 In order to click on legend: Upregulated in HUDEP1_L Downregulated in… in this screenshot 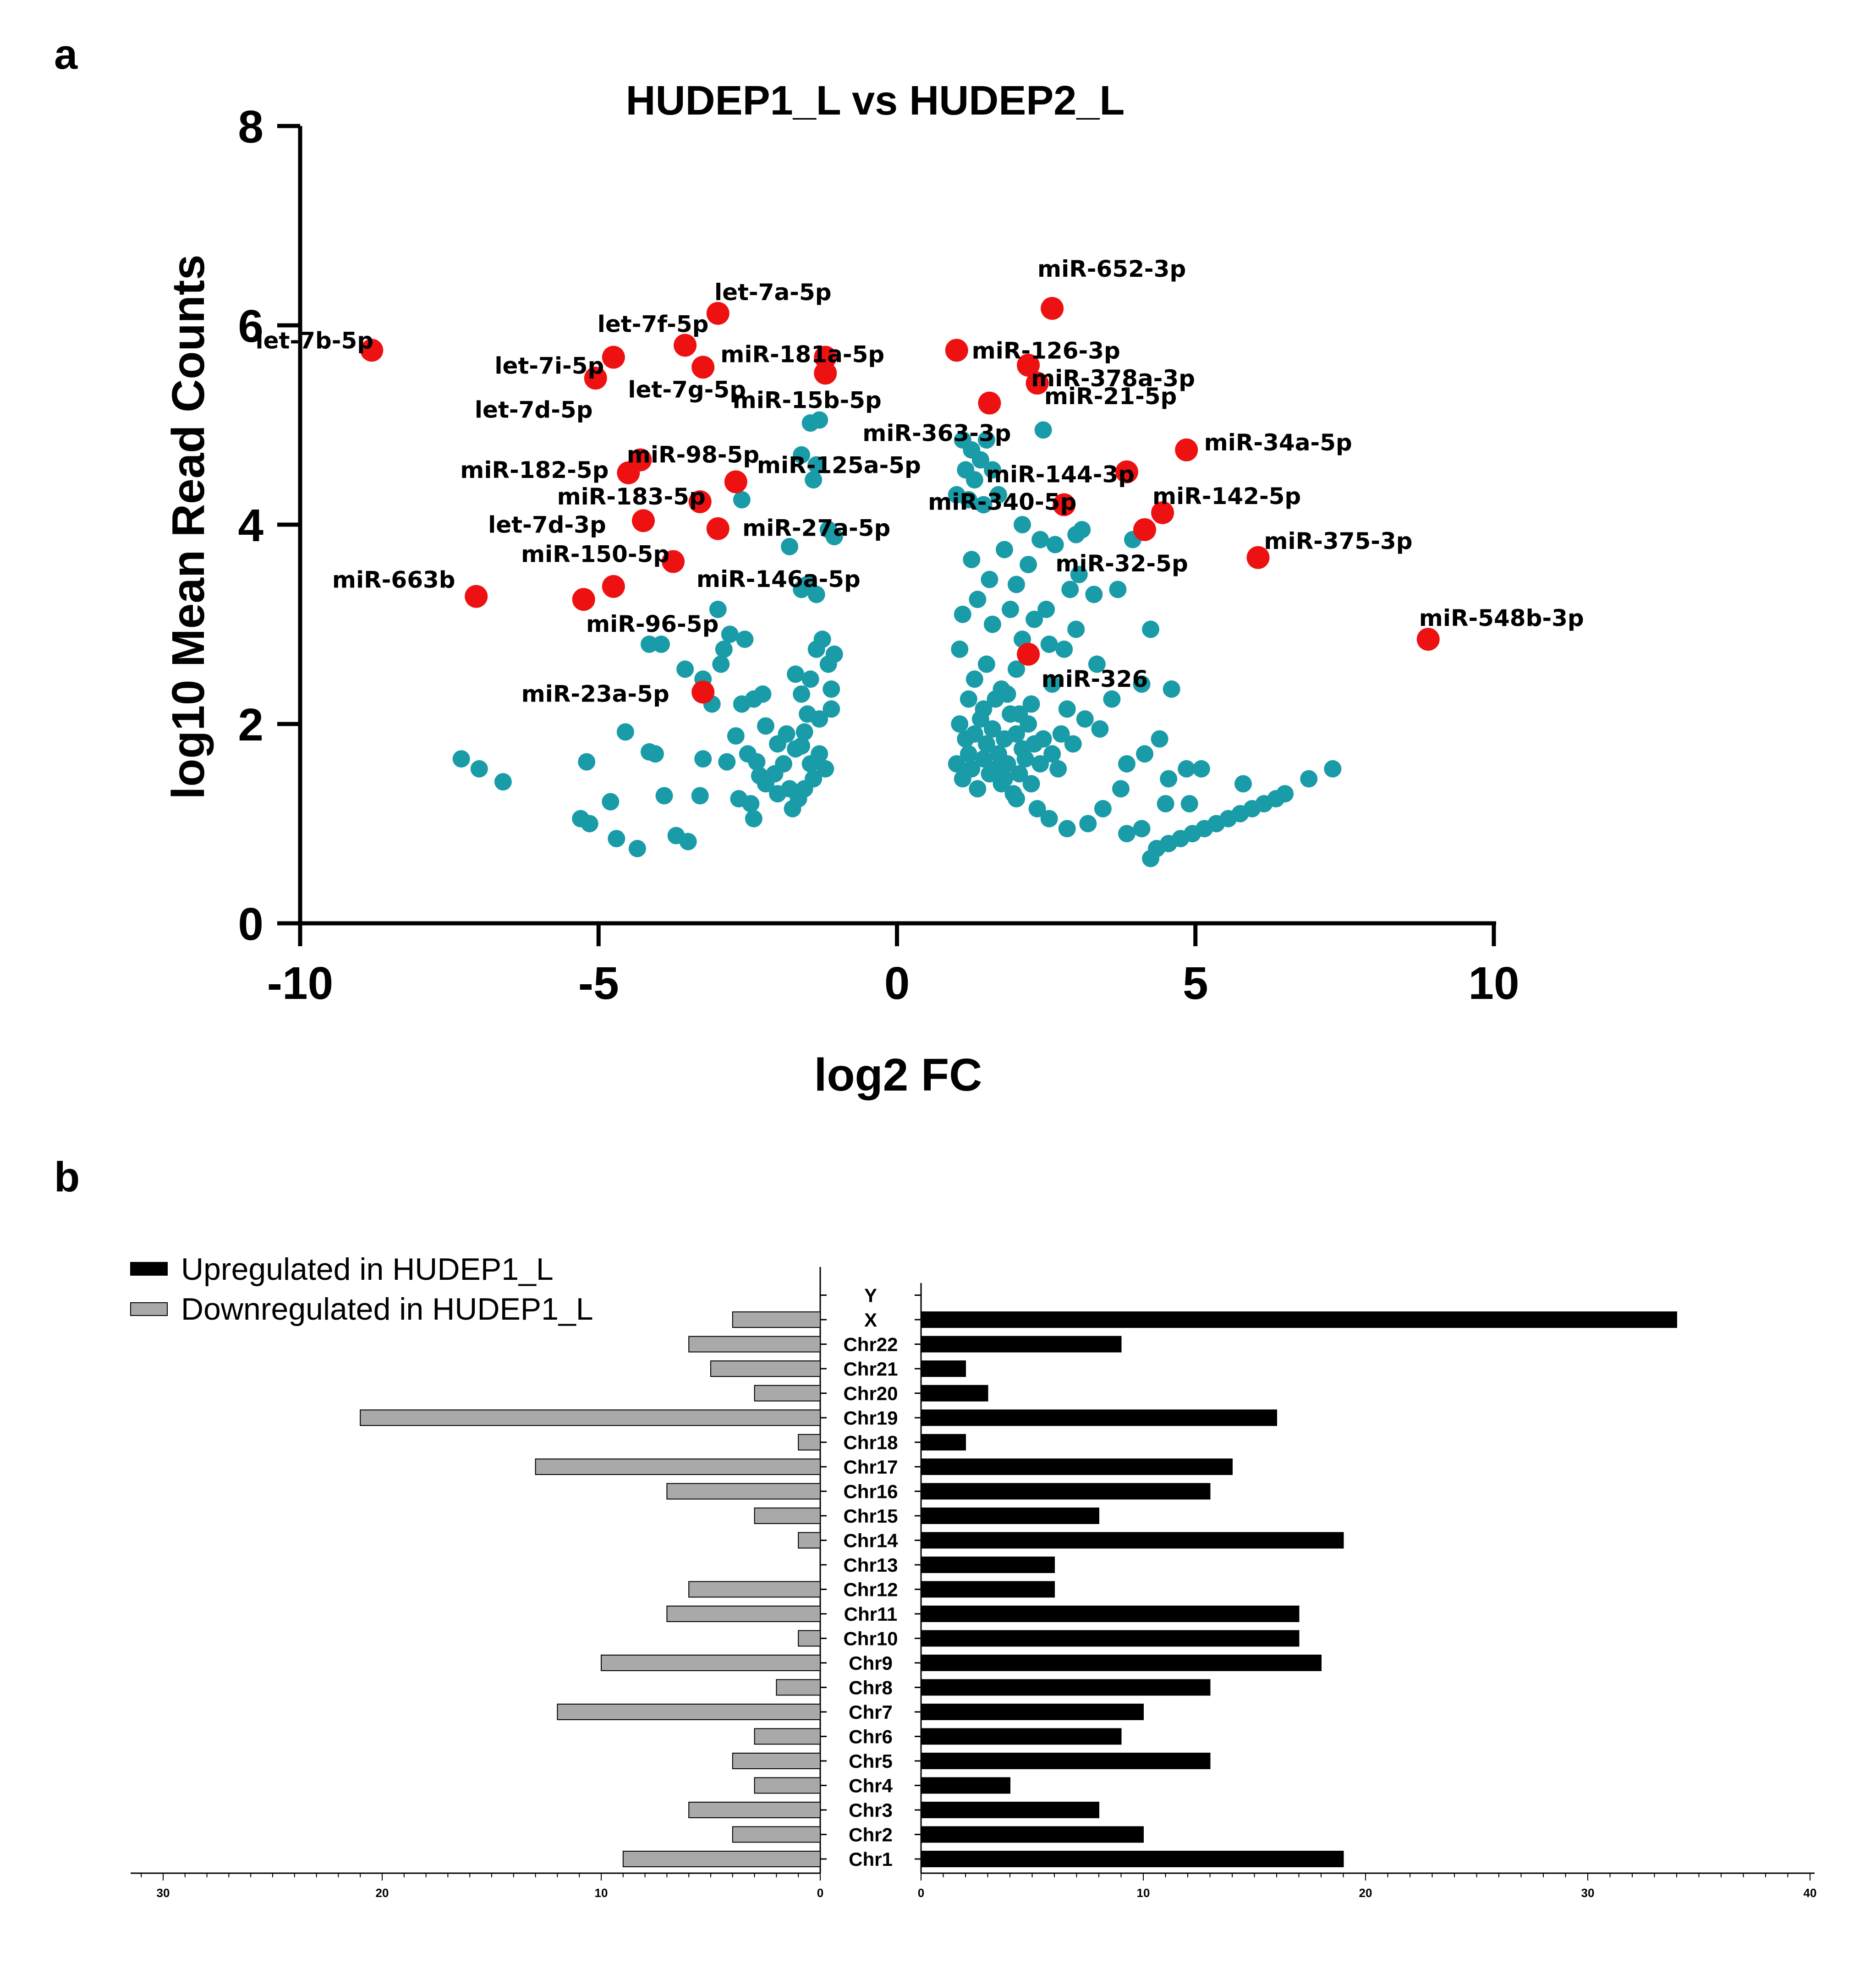, I will do `click(361, 1290)`.